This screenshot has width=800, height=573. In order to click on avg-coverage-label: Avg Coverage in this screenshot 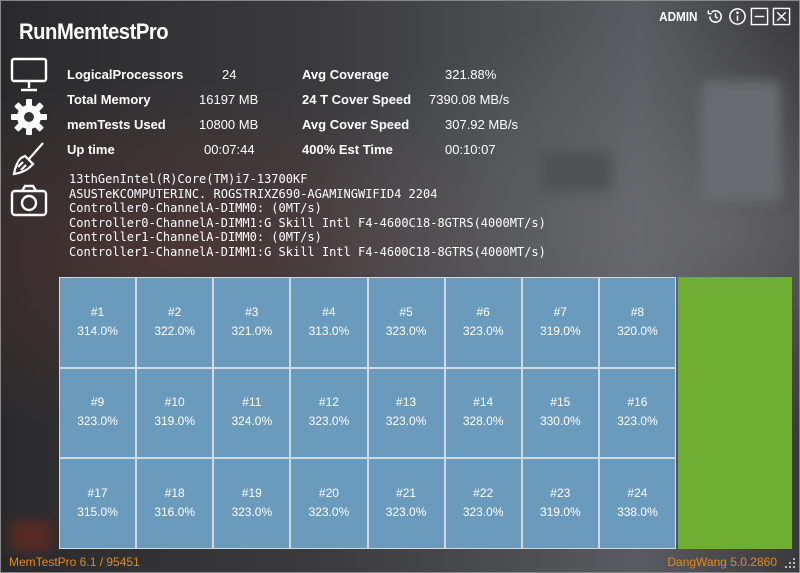, I will do `click(345, 74)`.